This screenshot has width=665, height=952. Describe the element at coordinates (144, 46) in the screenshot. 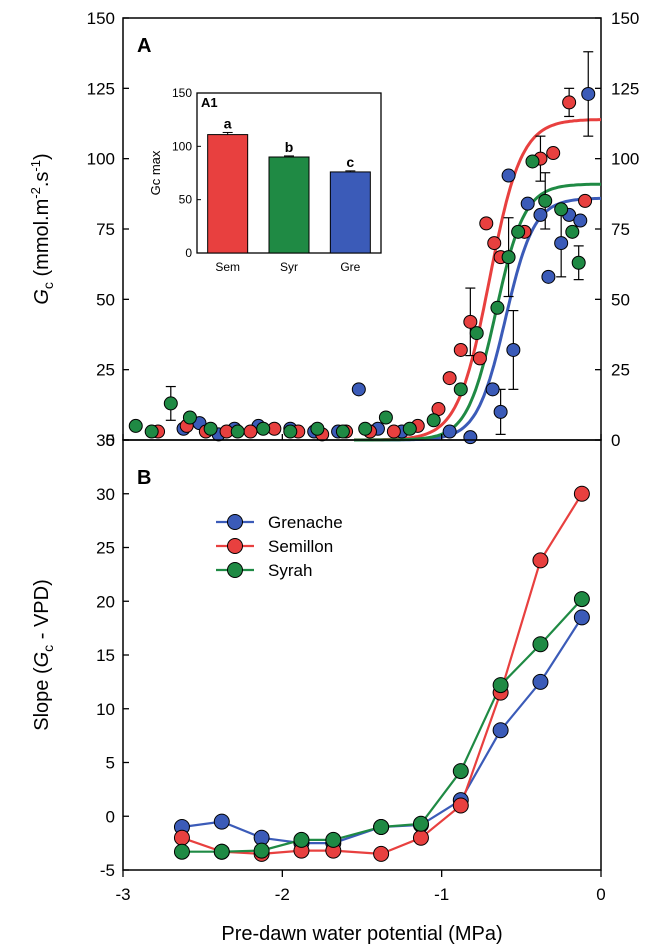

I see `panel-a-label: A` at that location.